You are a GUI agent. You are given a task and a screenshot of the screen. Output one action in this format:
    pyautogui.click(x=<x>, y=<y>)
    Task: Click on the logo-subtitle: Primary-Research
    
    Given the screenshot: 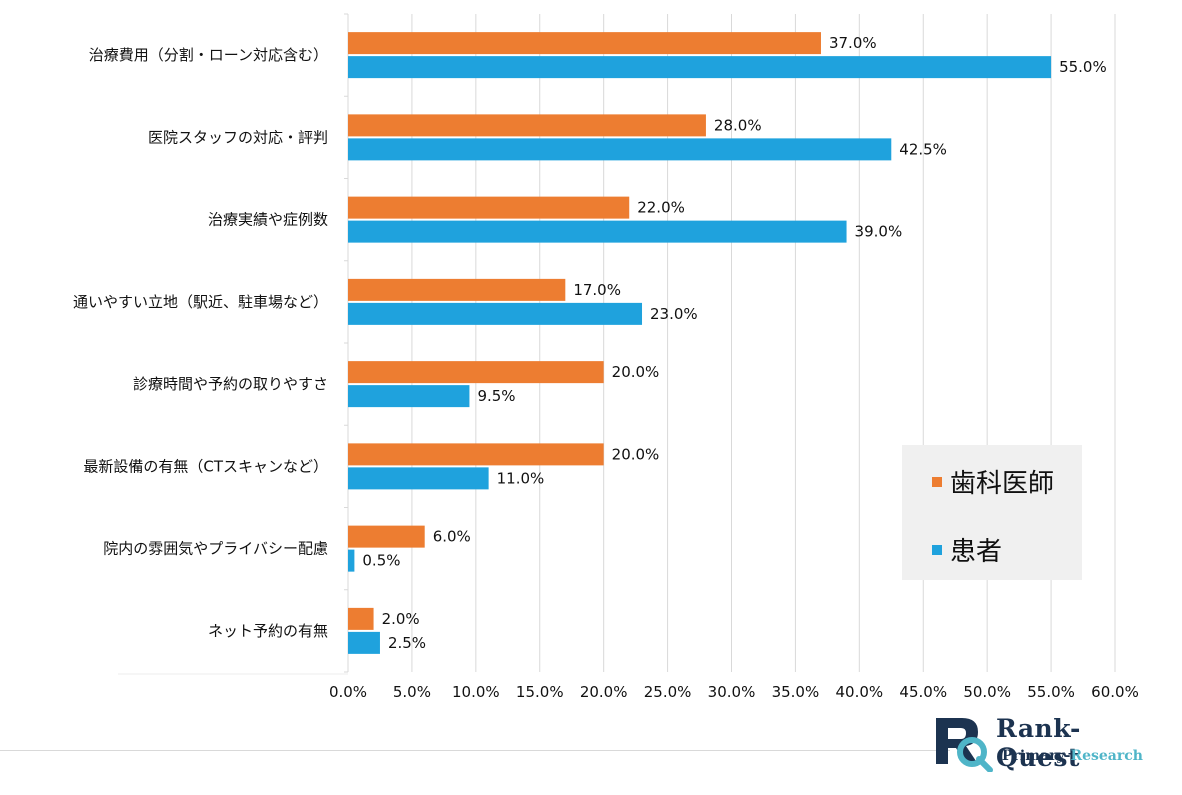 What is the action you would take?
    pyautogui.click(x=1072, y=756)
    